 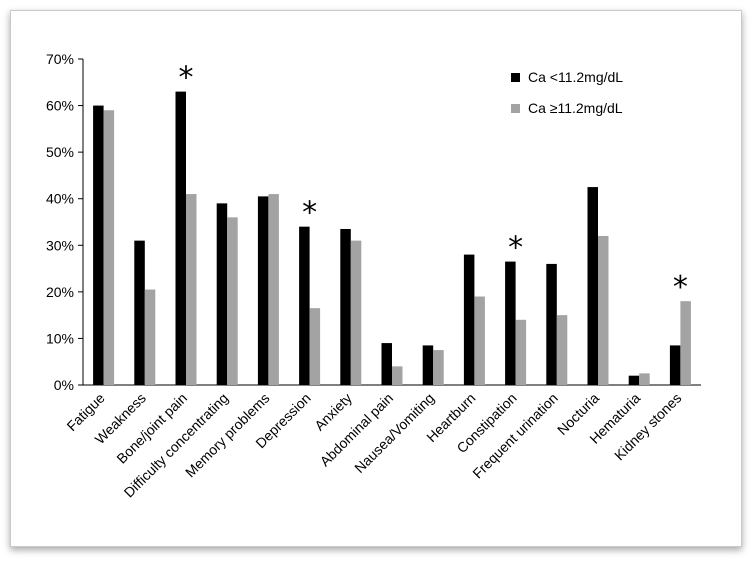 What do you see at coordinates (575, 108) in the screenshot?
I see `legend-label: Ca ≥11.2mg/dL` at bounding box center [575, 108].